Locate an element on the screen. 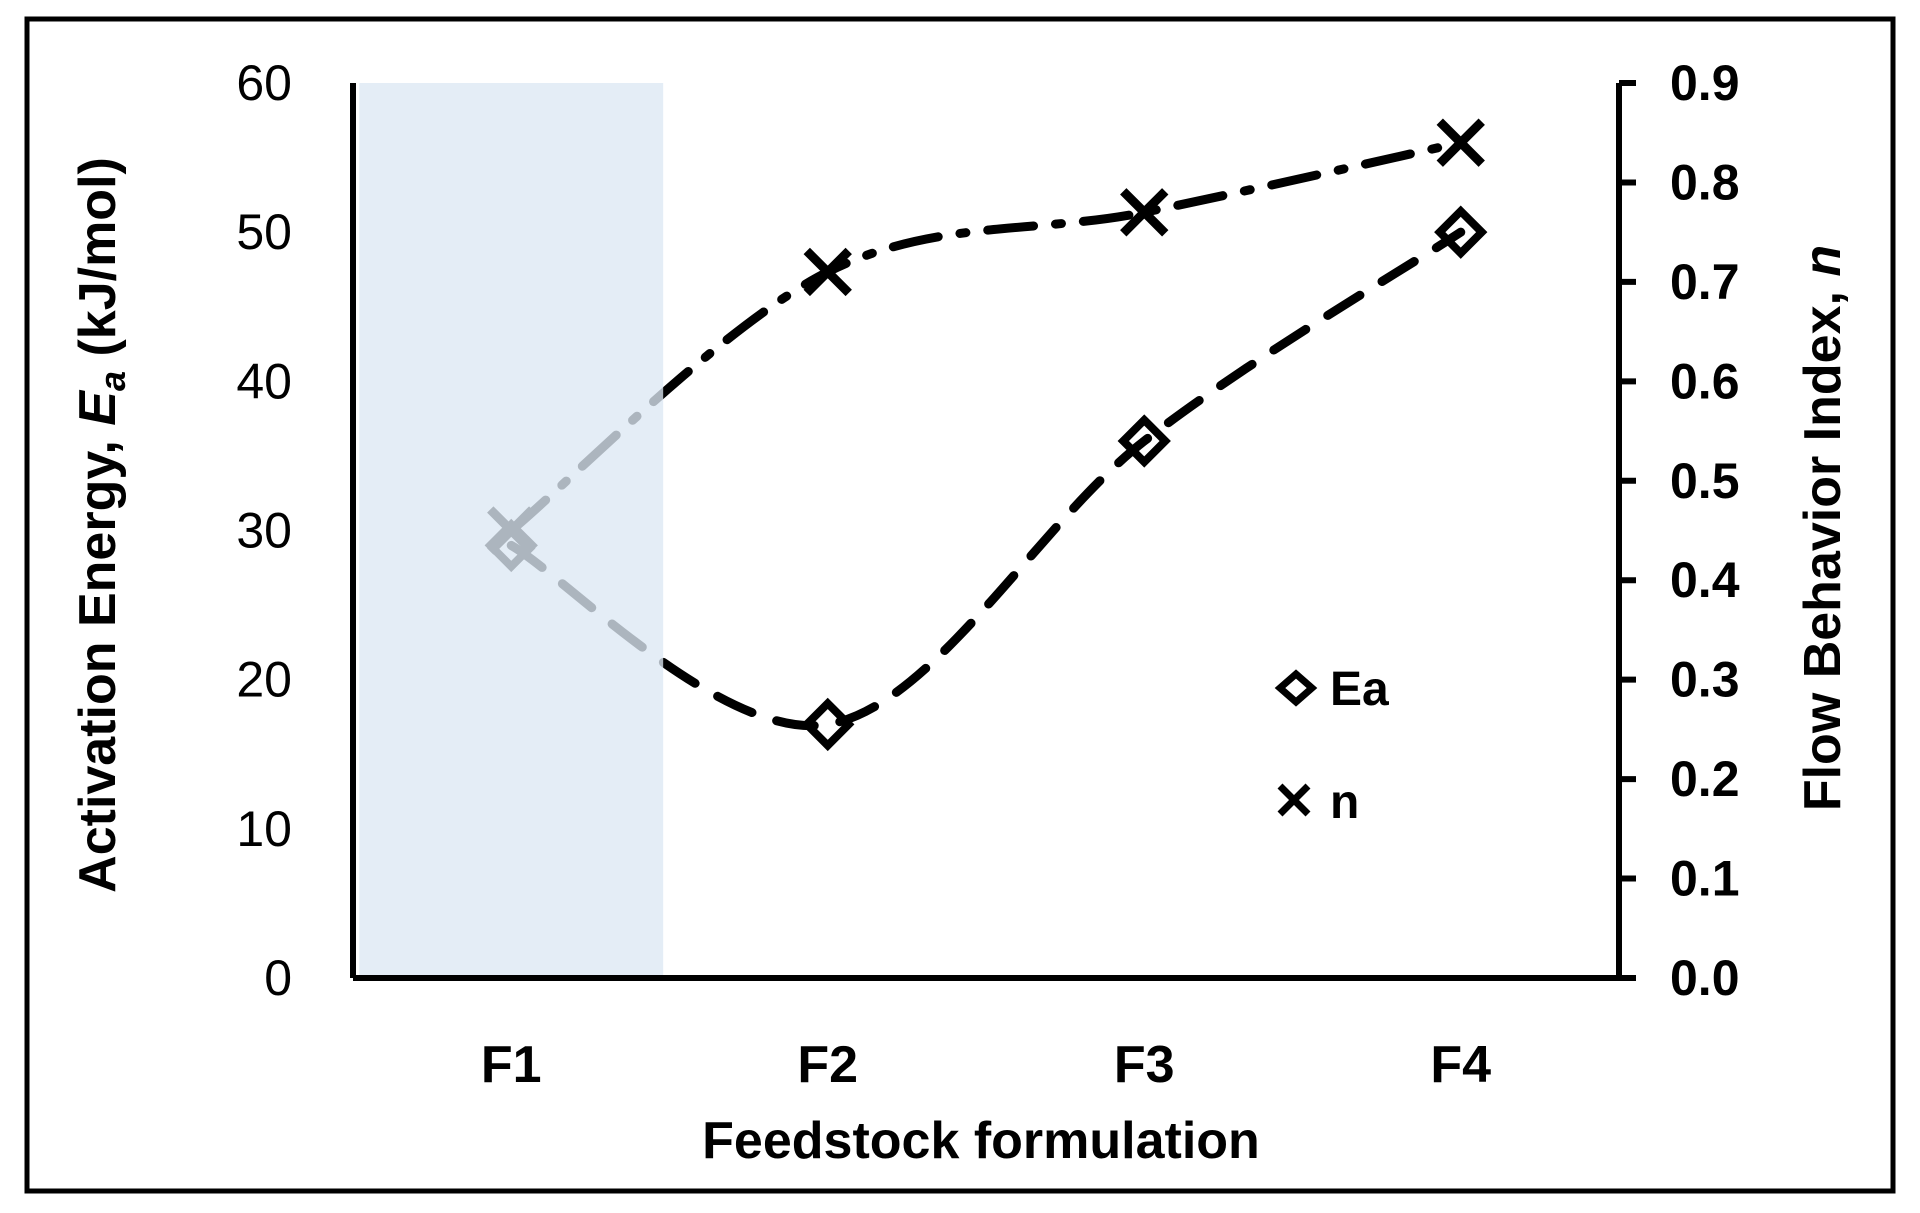 The image size is (1920, 1213). legend-ea-diamond-icon is located at coordinates (1296, 688).